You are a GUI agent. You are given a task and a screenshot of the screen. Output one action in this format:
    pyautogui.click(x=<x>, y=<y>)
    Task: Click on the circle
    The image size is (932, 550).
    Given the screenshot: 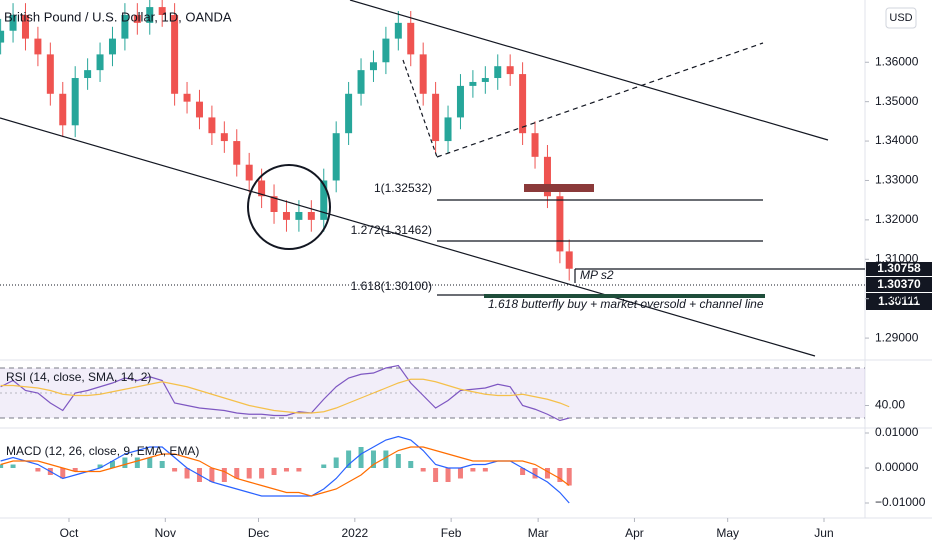 What is the action you would take?
    pyautogui.click(x=289, y=207)
    